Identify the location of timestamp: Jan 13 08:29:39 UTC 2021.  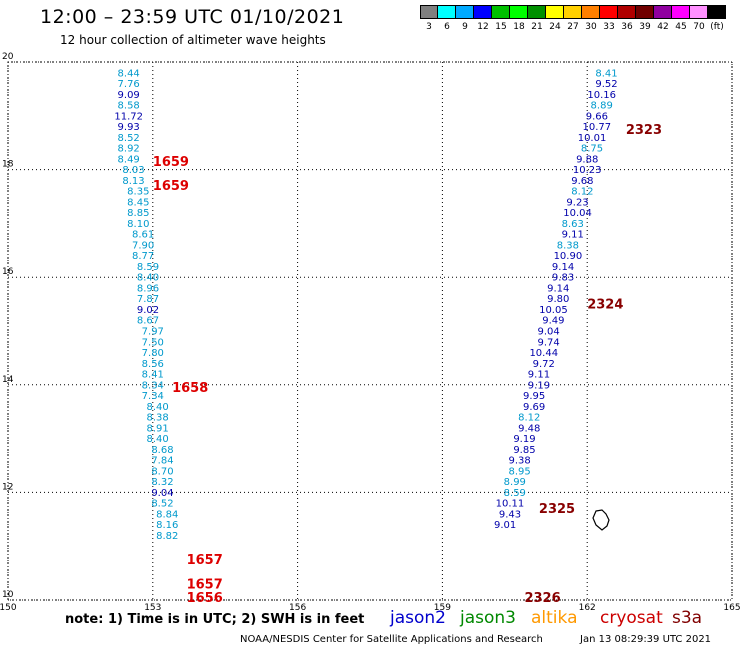
(646, 639).